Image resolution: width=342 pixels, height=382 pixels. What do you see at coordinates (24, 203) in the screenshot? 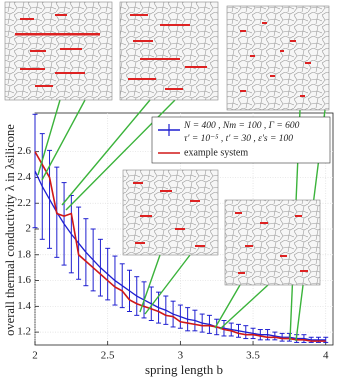
I see `y-tick-label: 2.2` at bounding box center [24, 203].